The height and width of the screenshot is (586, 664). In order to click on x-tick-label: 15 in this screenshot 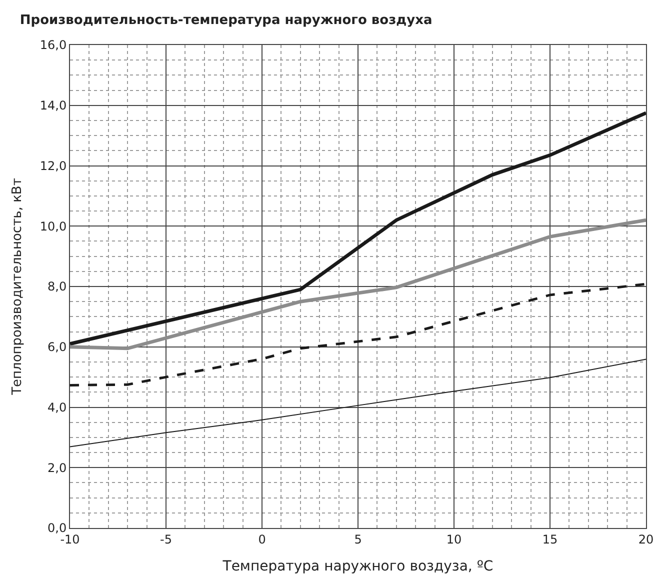, I will do `click(550, 539)`.